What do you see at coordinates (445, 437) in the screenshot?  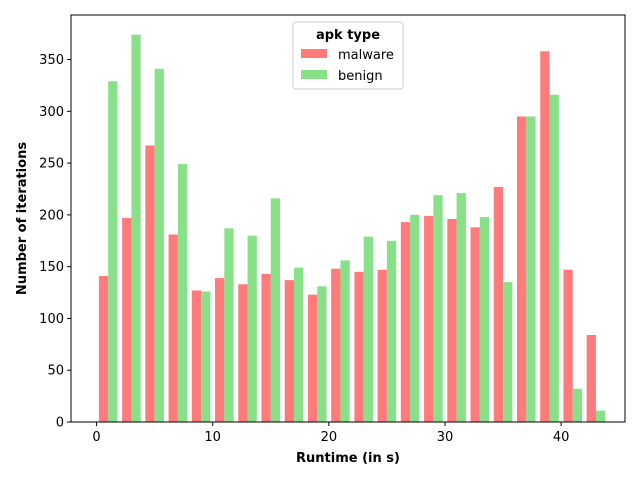 I see `x-tick-label: 30` at bounding box center [445, 437].